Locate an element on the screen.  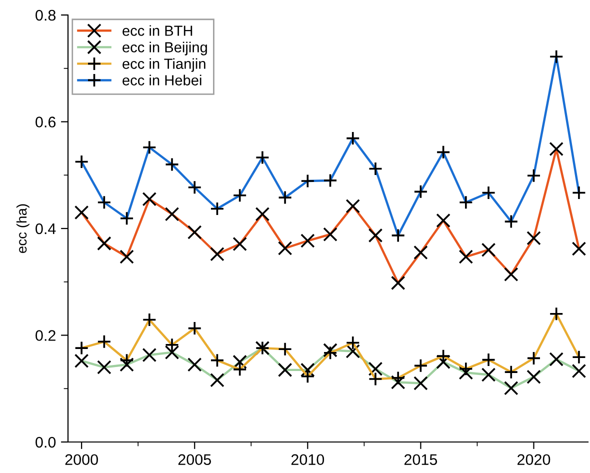
legend-label: ecc in BTH is located at coordinates (157, 30).